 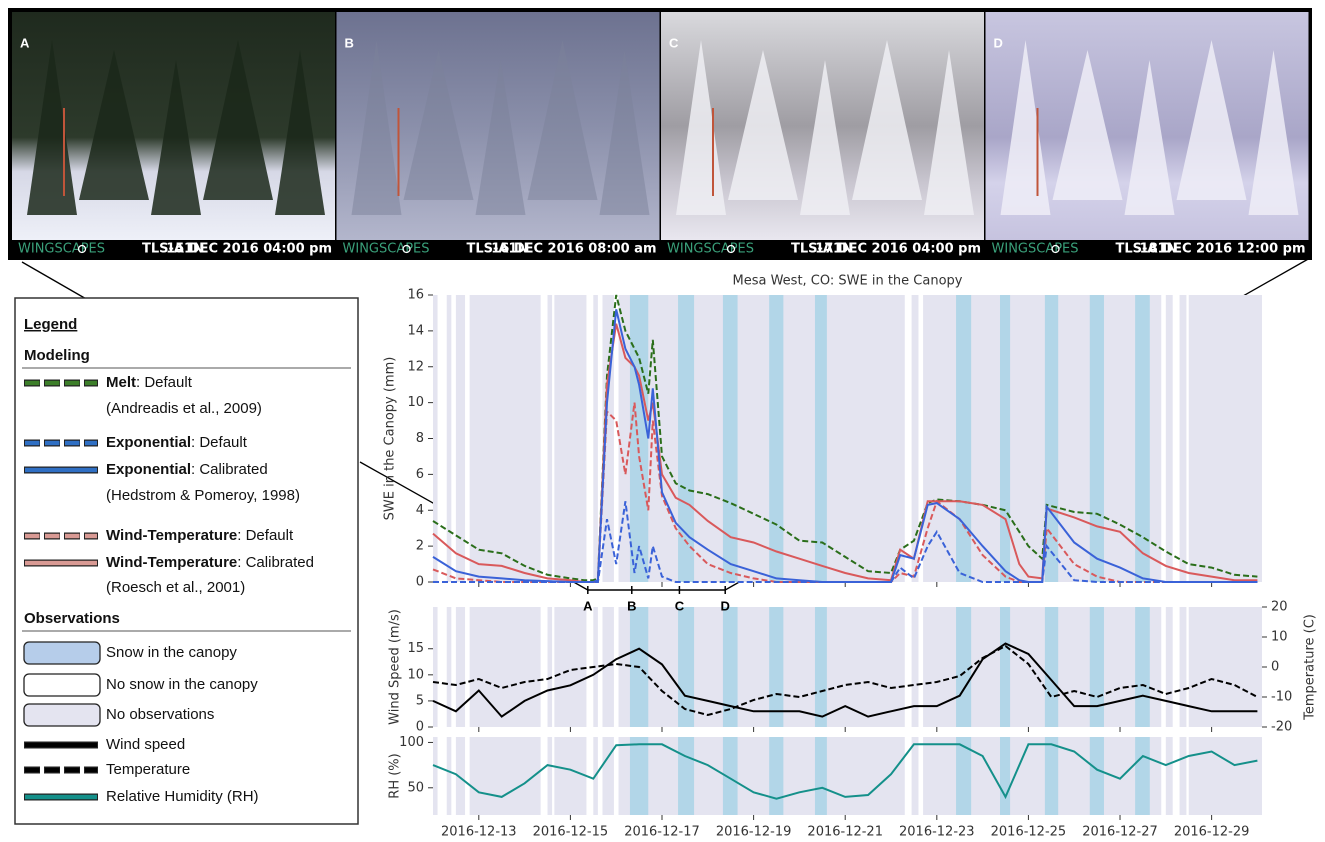 I want to click on y-tick-label: 2, so click(x=420, y=546).